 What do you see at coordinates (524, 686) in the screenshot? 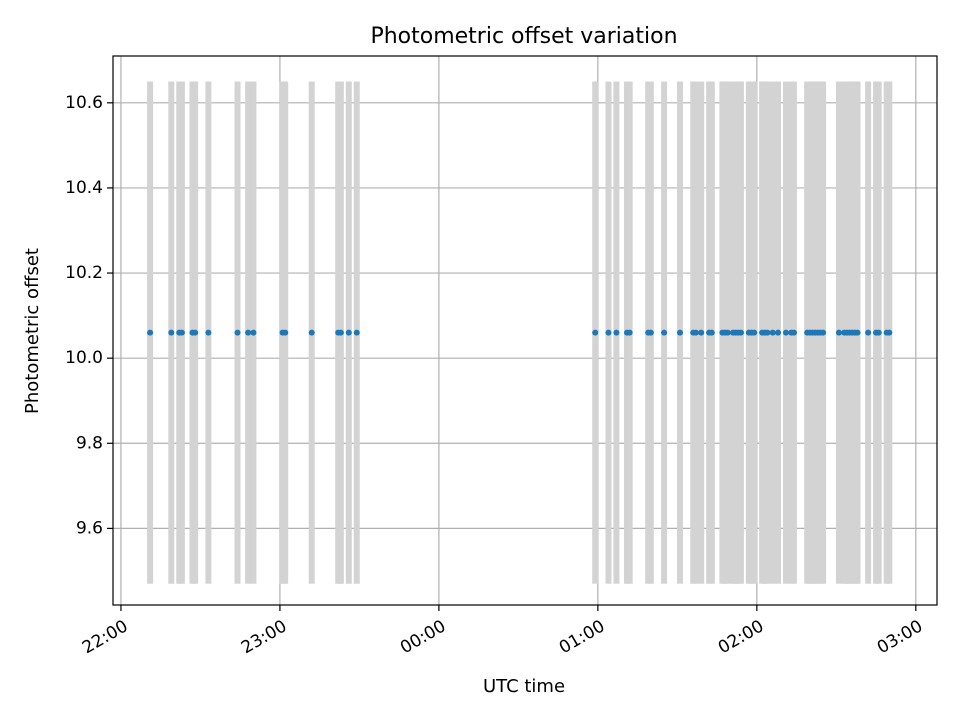
I see `x-axis-title: UTC time` at bounding box center [524, 686].